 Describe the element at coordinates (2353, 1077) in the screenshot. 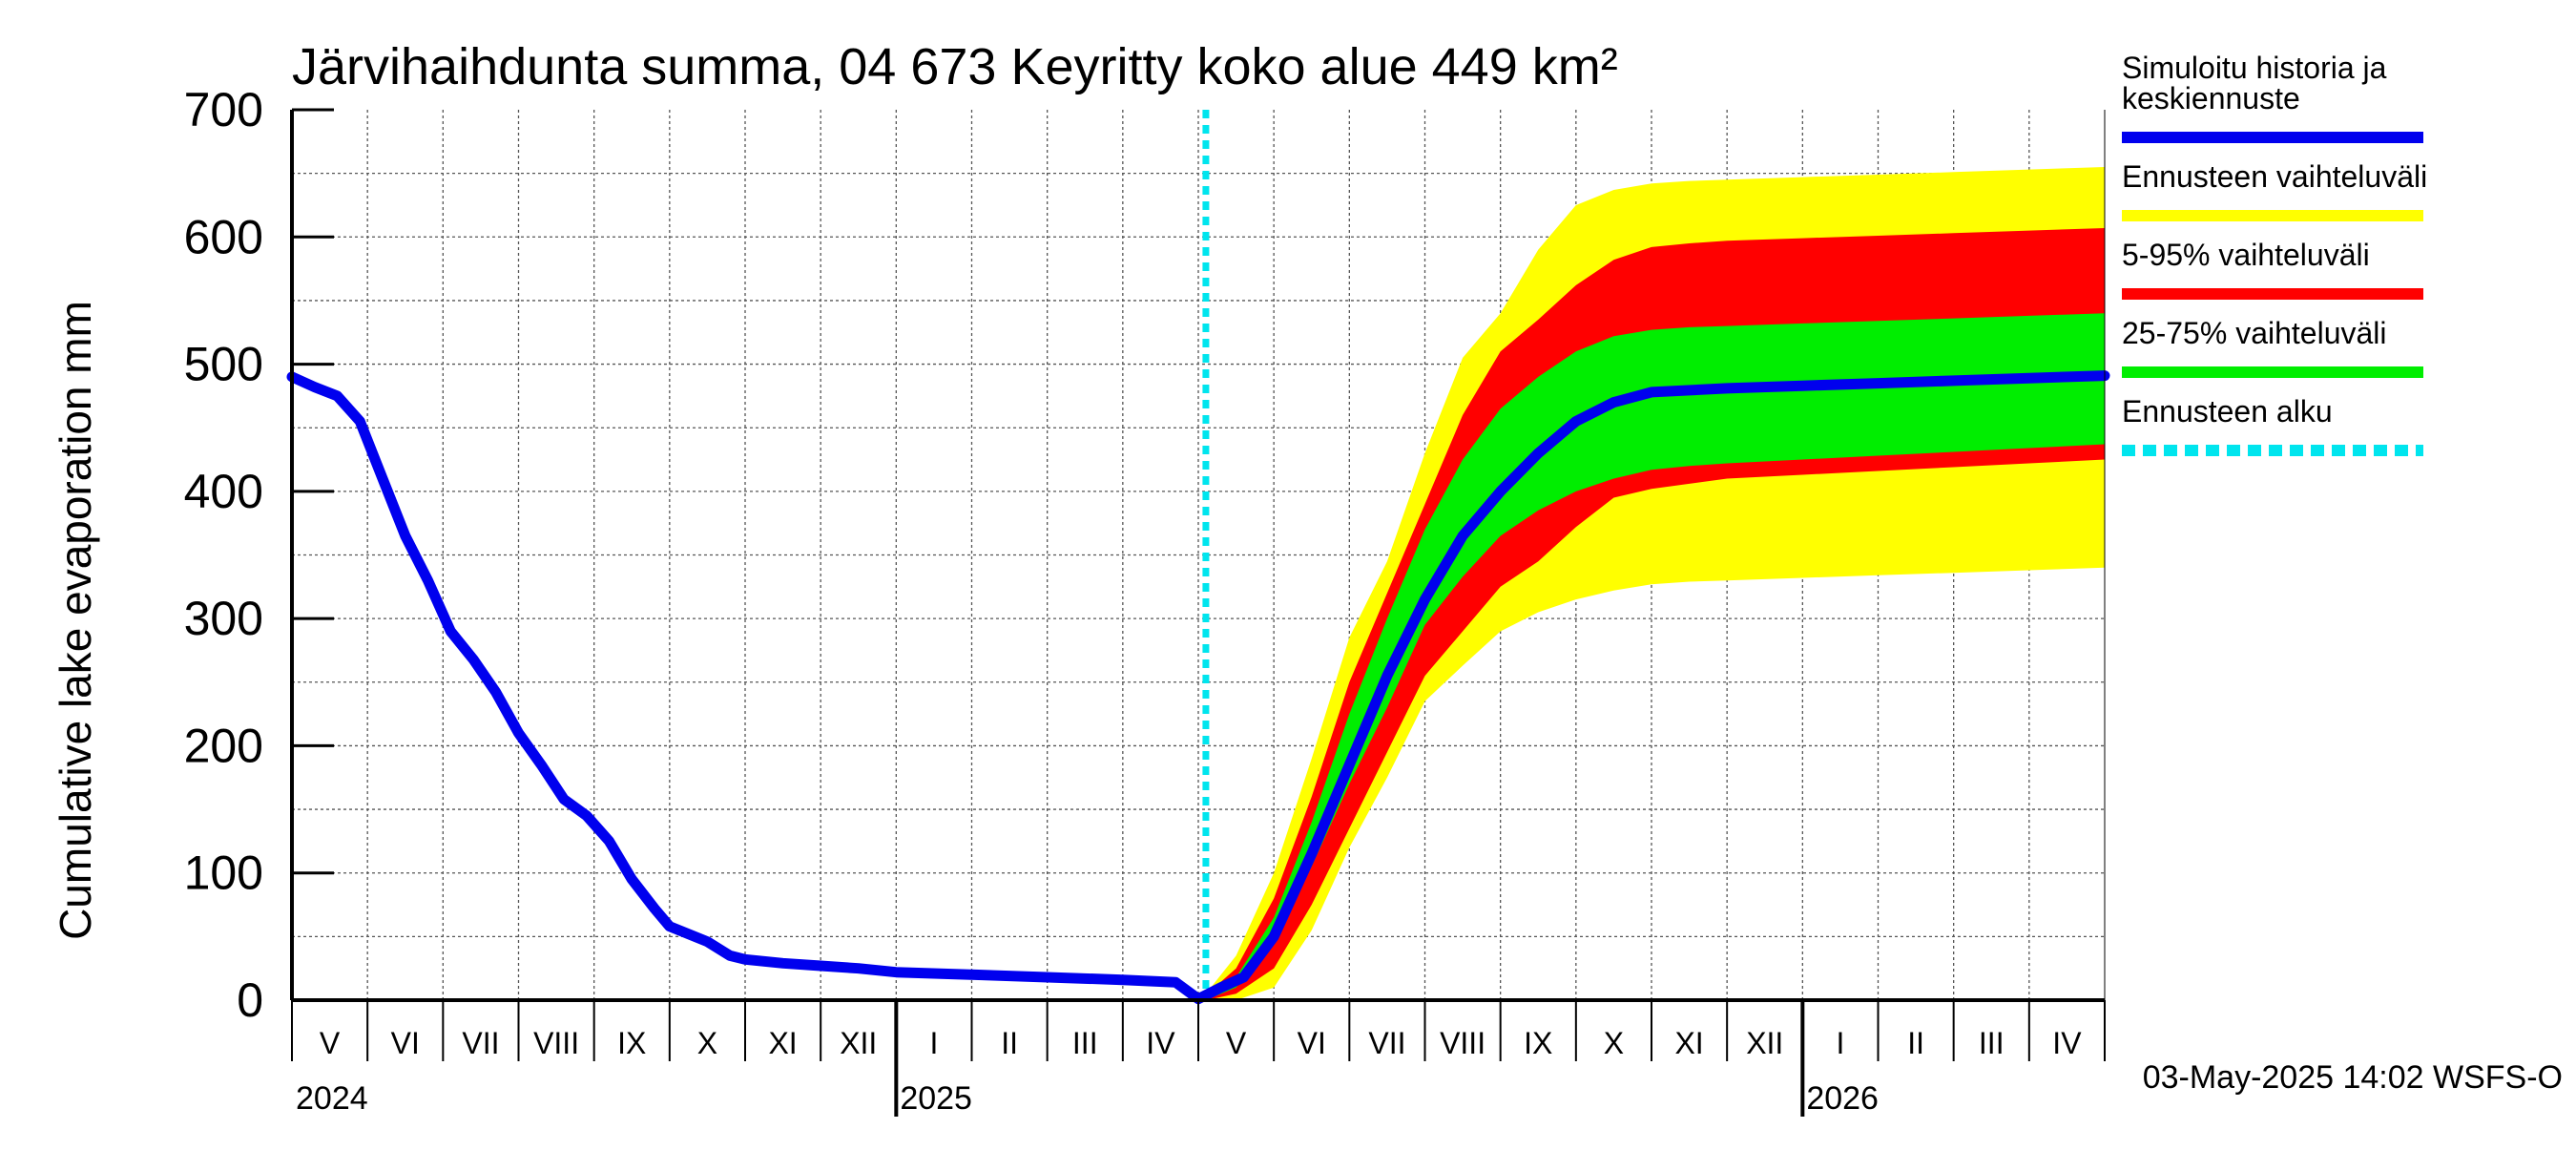

I see `timestamp-footer: 03-May-2025 14:02 WSFS-O` at that location.